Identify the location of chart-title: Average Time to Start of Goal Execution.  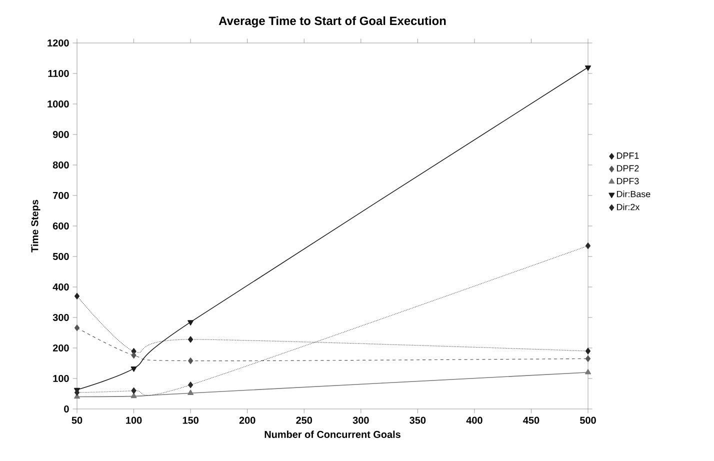
(332, 22).